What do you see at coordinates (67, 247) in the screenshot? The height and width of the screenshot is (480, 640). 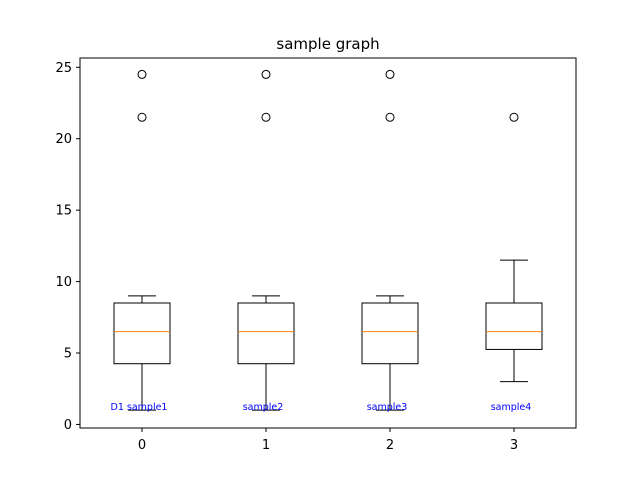 I see `y-axis: 0 5 10 15 20 25` at bounding box center [67, 247].